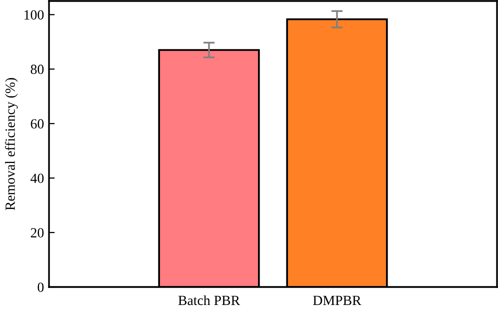 This screenshot has width=498, height=309. I want to click on x-tick-label: Batch PBR, so click(209, 300).